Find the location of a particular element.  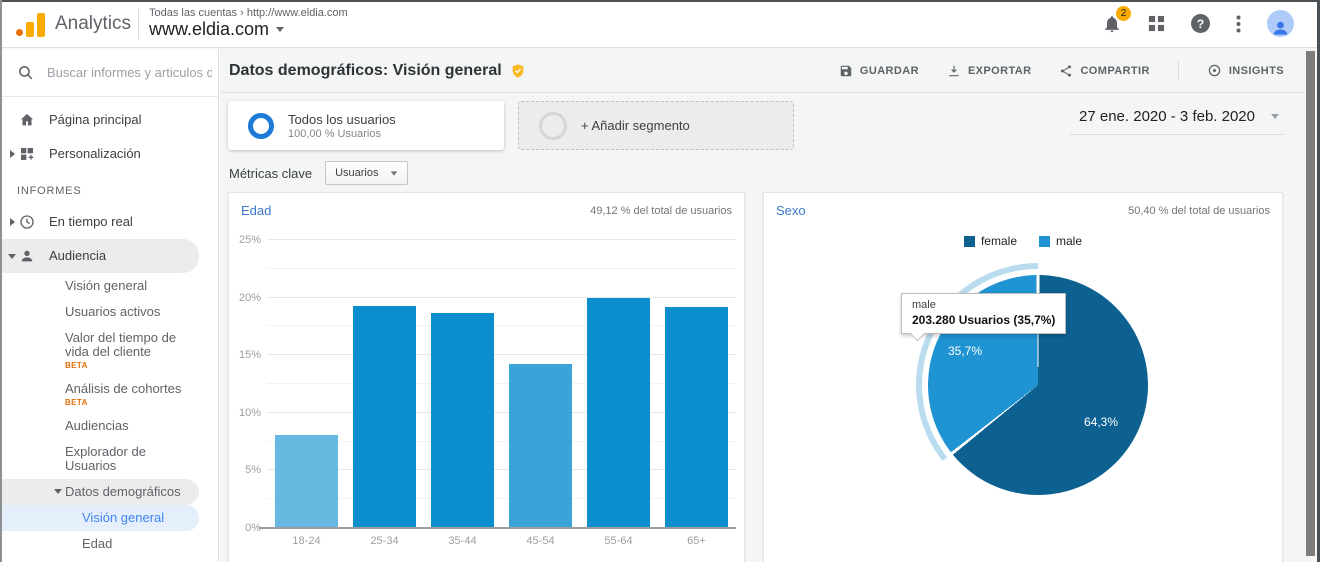

topbar-divider is located at coordinates (138, 23).